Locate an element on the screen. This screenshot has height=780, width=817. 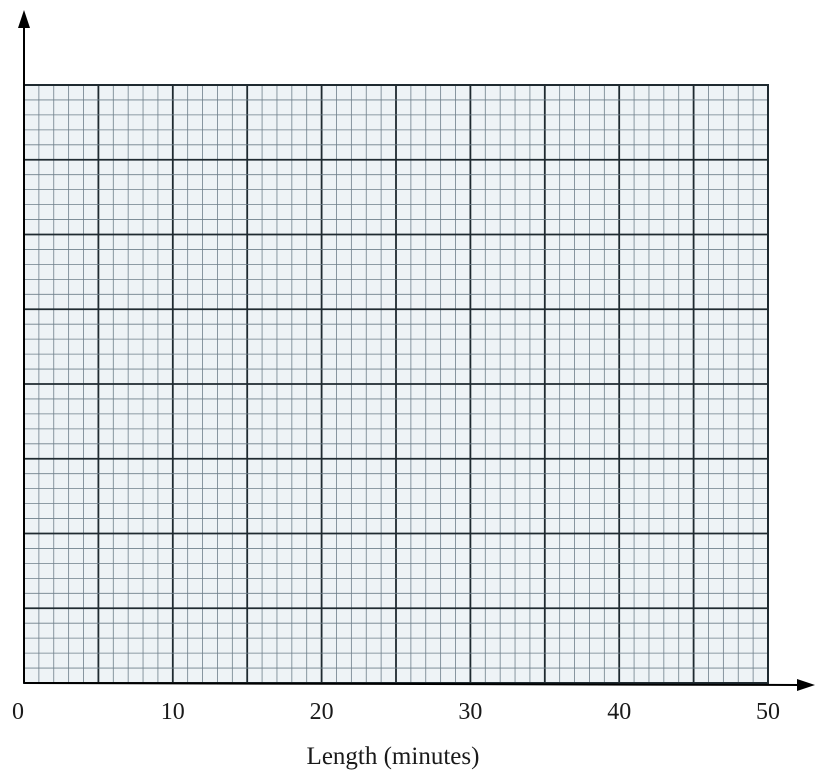
x-tick-label: 10 is located at coordinates (173, 712).